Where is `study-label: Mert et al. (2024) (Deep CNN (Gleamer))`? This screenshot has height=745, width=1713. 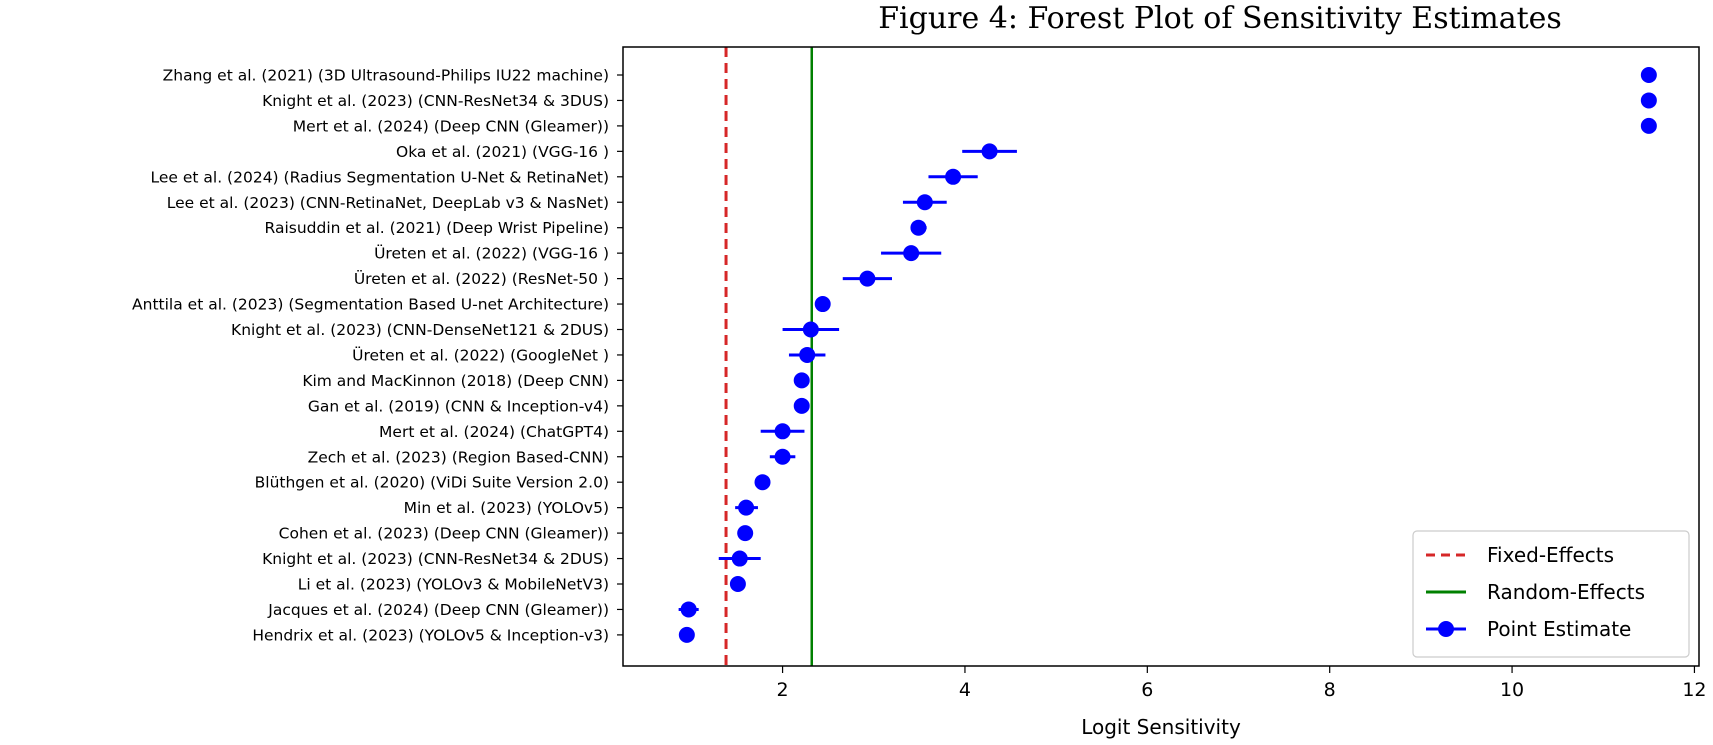 study-label: Mert et al. (2024) (Deep CNN (Gleamer)) is located at coordinates (451, 126).